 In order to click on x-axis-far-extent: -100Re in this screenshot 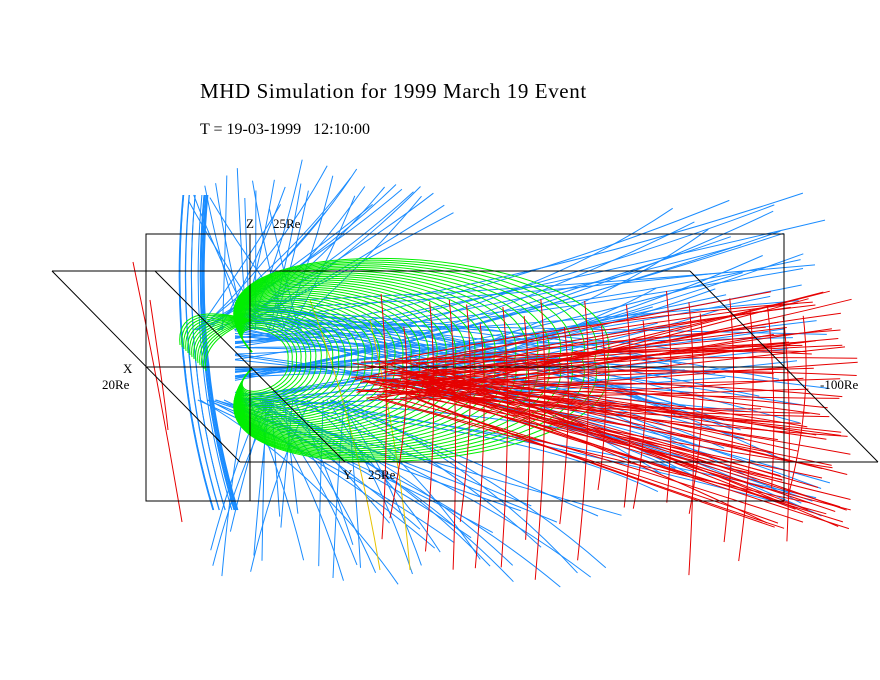, I will do `click(839, 384)`.